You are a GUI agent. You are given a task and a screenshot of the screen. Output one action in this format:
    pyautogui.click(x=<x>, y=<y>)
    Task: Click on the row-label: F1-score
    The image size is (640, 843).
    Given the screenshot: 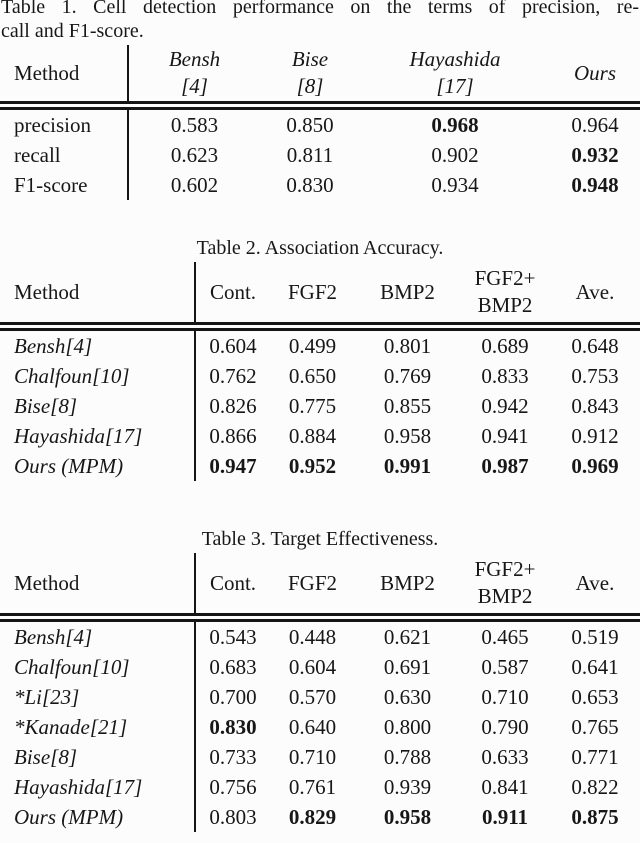 What is the action you would take?
    pyautogui.click(x=51, y=184)
    